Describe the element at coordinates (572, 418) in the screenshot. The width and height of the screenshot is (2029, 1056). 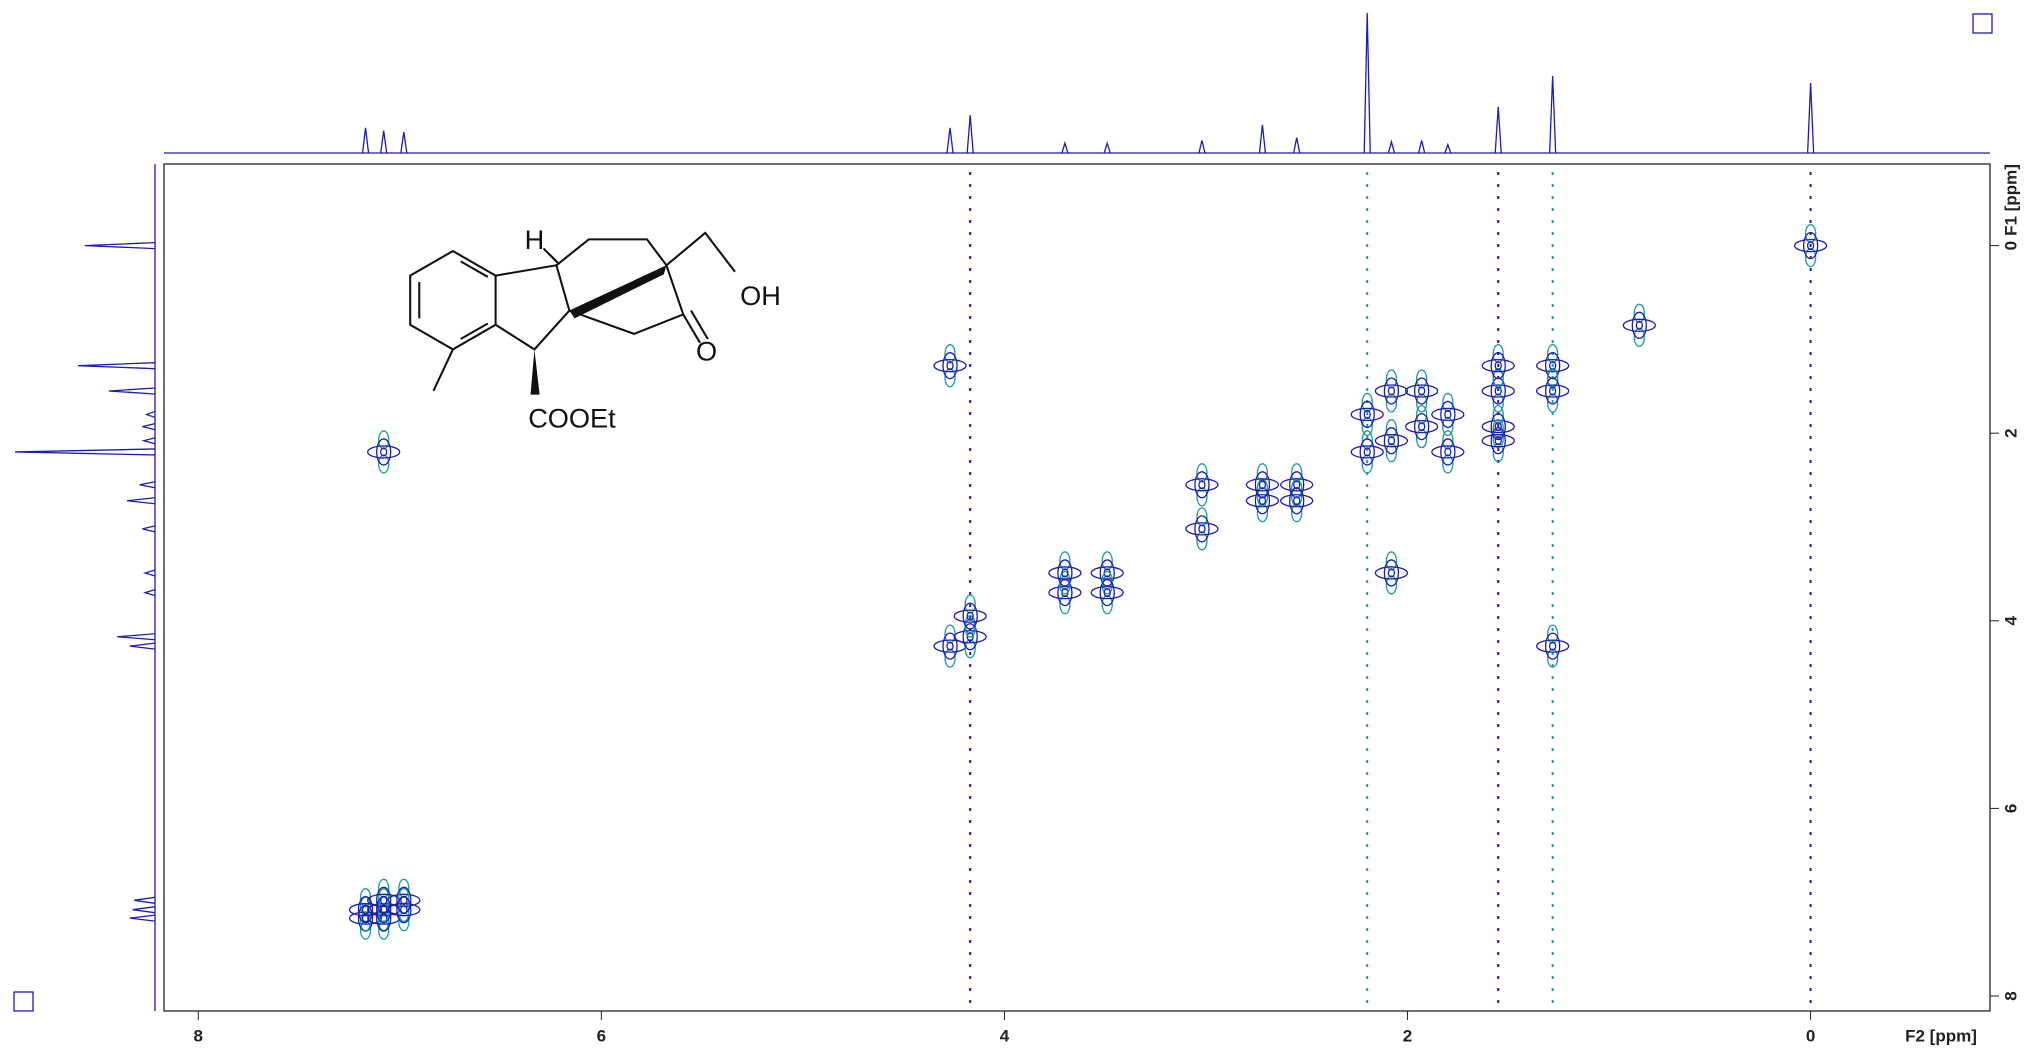
I see `atom-label: COOEt` at that location.